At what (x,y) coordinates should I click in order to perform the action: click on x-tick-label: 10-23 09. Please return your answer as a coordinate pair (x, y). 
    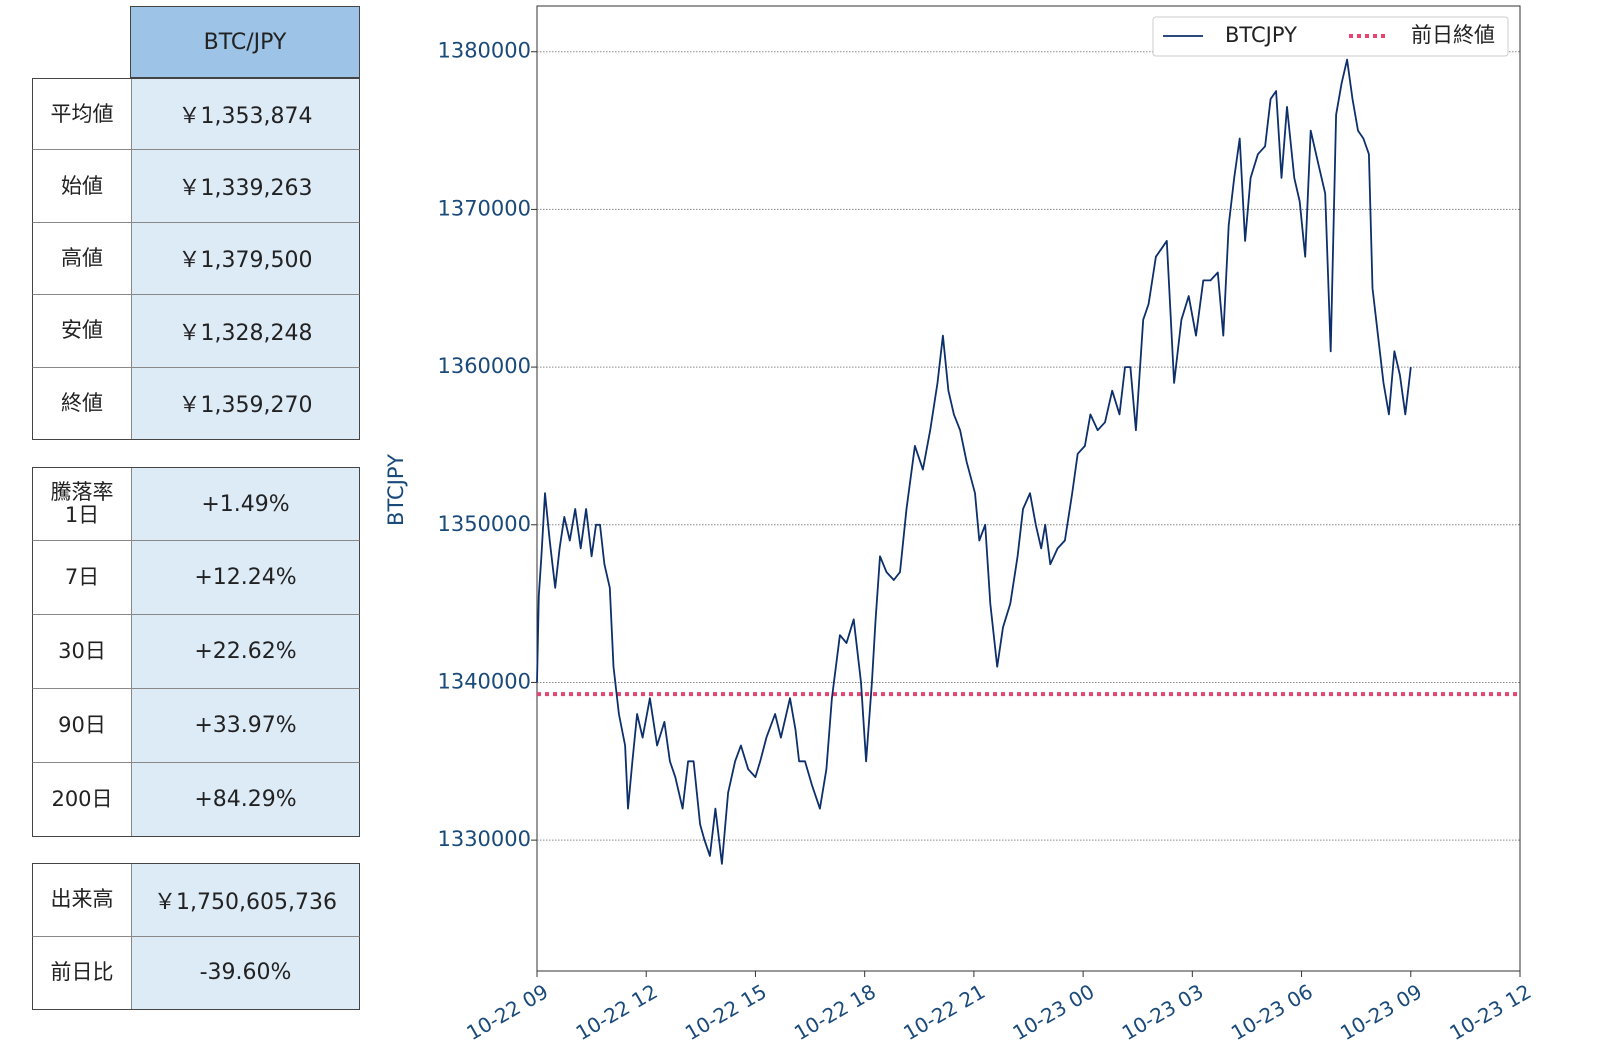
    Looking at the image, I should click on (1381, 1012).